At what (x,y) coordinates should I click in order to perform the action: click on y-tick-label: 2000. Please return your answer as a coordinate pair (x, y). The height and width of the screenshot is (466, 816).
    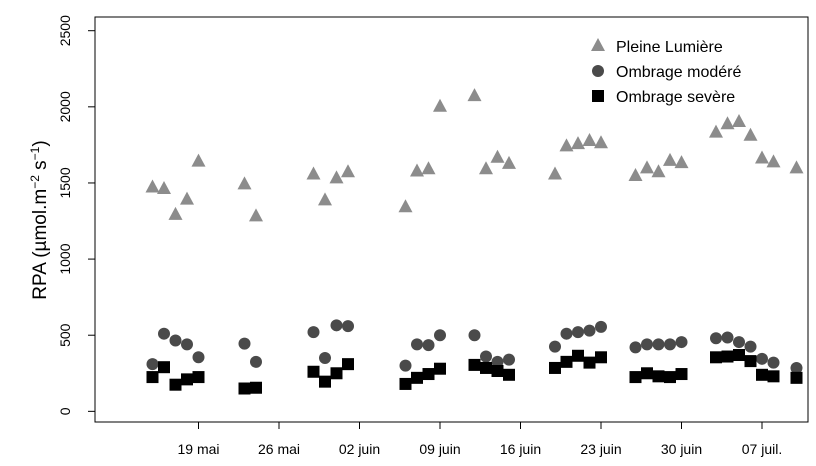
    Looking at the image, I should click on (65, 106).